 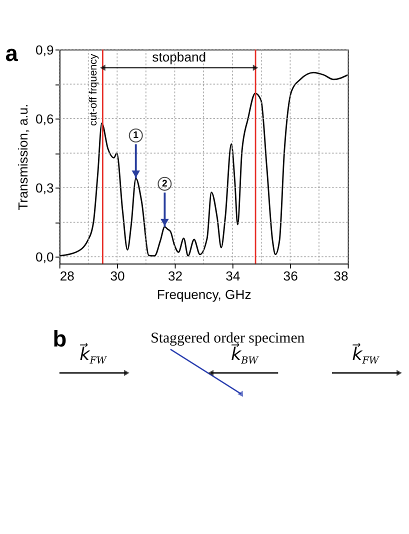 What do you see at coordinates (290, 276) in the screenshot?
I see `x-tick-label: 36` at bounding box center [290, 276].